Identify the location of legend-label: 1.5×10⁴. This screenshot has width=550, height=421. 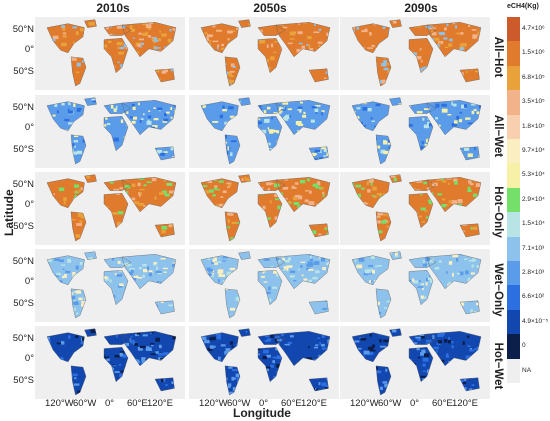
(533, 224).